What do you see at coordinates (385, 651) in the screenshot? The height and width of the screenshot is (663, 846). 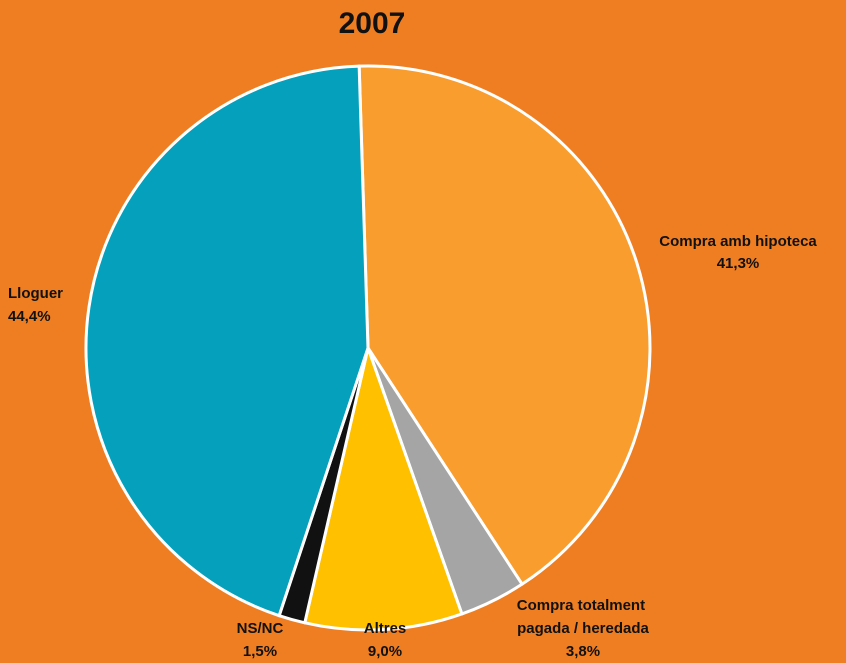 I see `slice-label-altres-value: 9,0%` at bounding box center [385, 651].